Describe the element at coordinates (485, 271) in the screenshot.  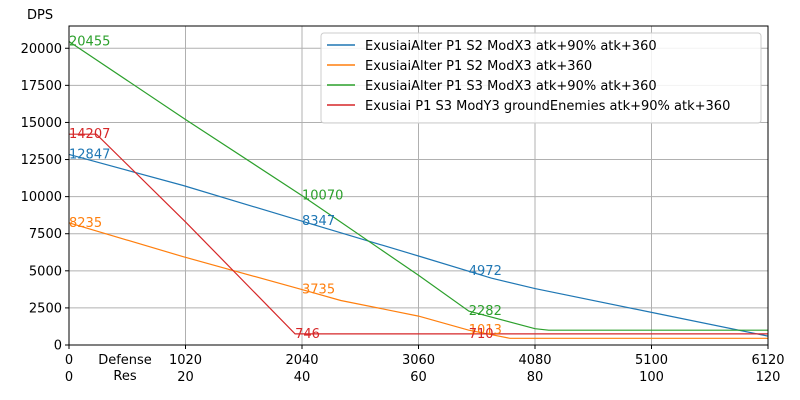
I see `data-label: 4972` at that location.